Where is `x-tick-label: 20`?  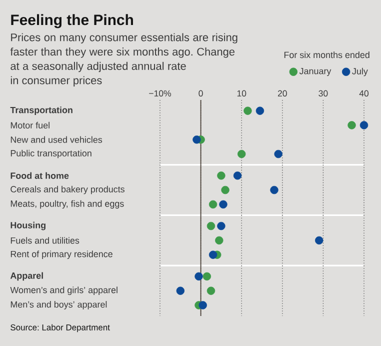 x-tick-label: 20 is located at coordinates (282, 93).